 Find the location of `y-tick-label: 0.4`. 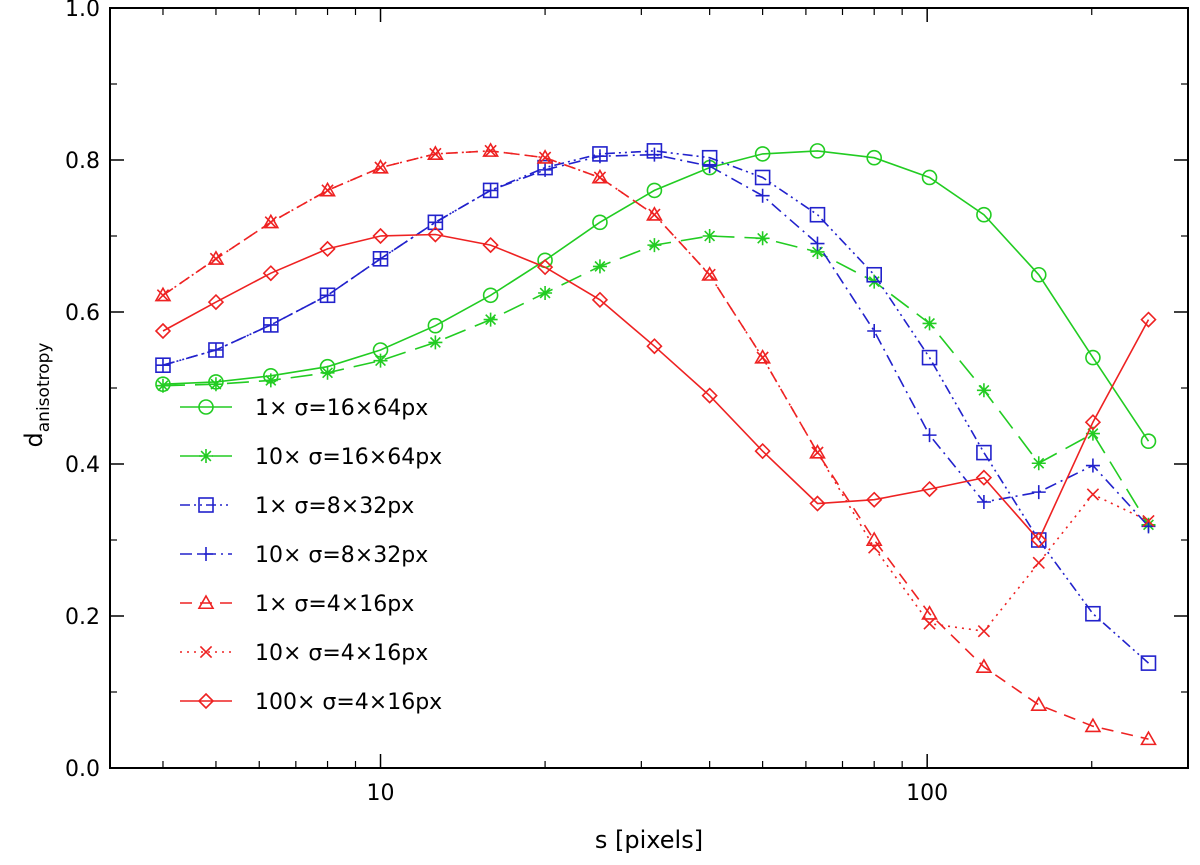

y-tick-label: 0.4 is located at coordinates (82, 465).